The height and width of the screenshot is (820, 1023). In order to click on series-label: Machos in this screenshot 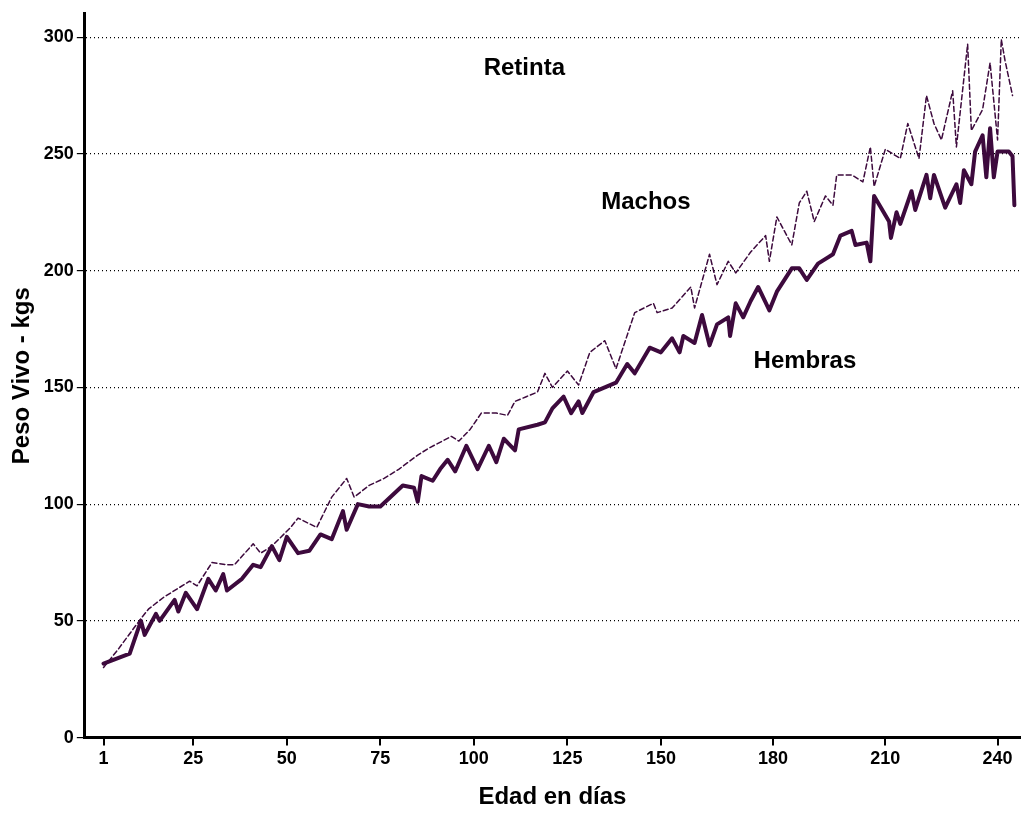, I will do `click(646, 200)`.